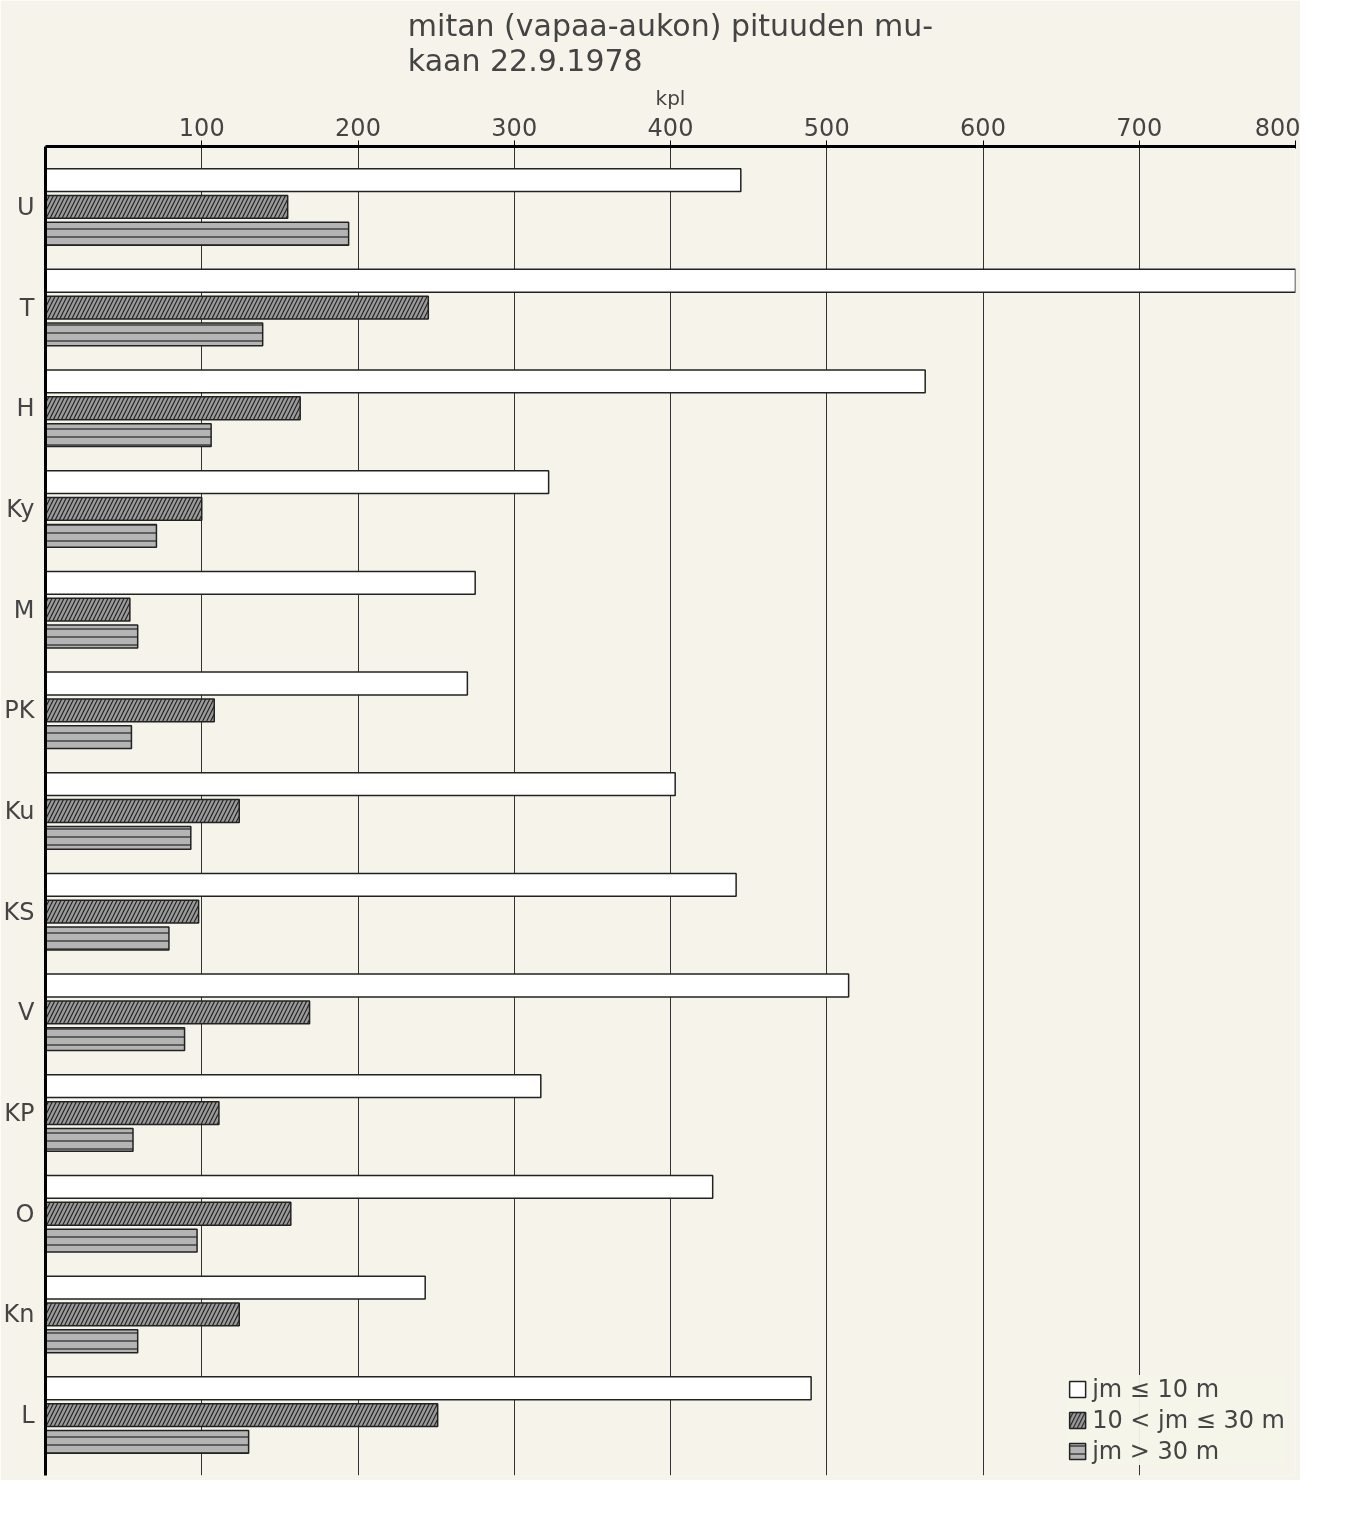 The image size is (1366, 1522). Describe the element at coordinates (19, 911) in the screenshot. I see `y-tick-label: KS` at that location.